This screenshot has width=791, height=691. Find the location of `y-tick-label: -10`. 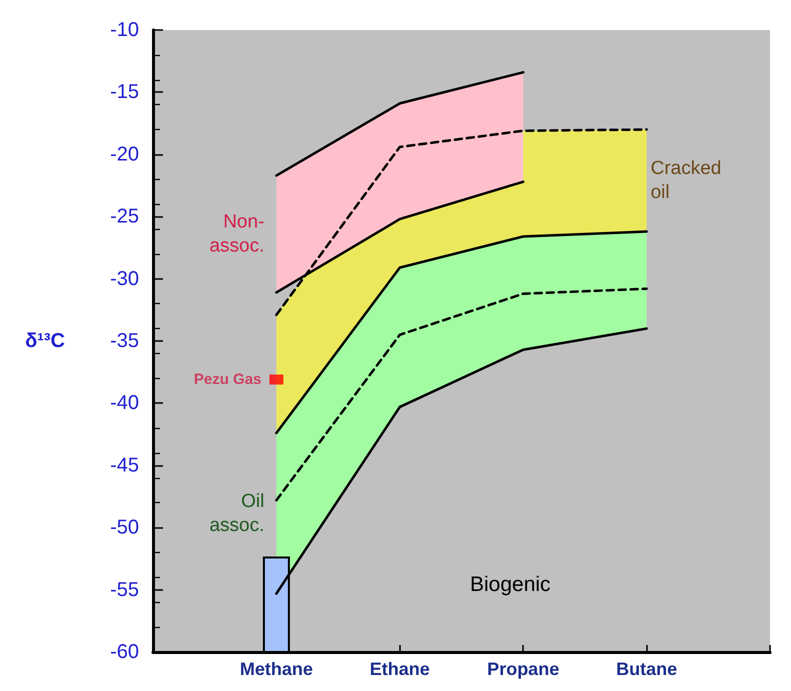

y-tick-label: -10 is located at coordinates (124, 30).